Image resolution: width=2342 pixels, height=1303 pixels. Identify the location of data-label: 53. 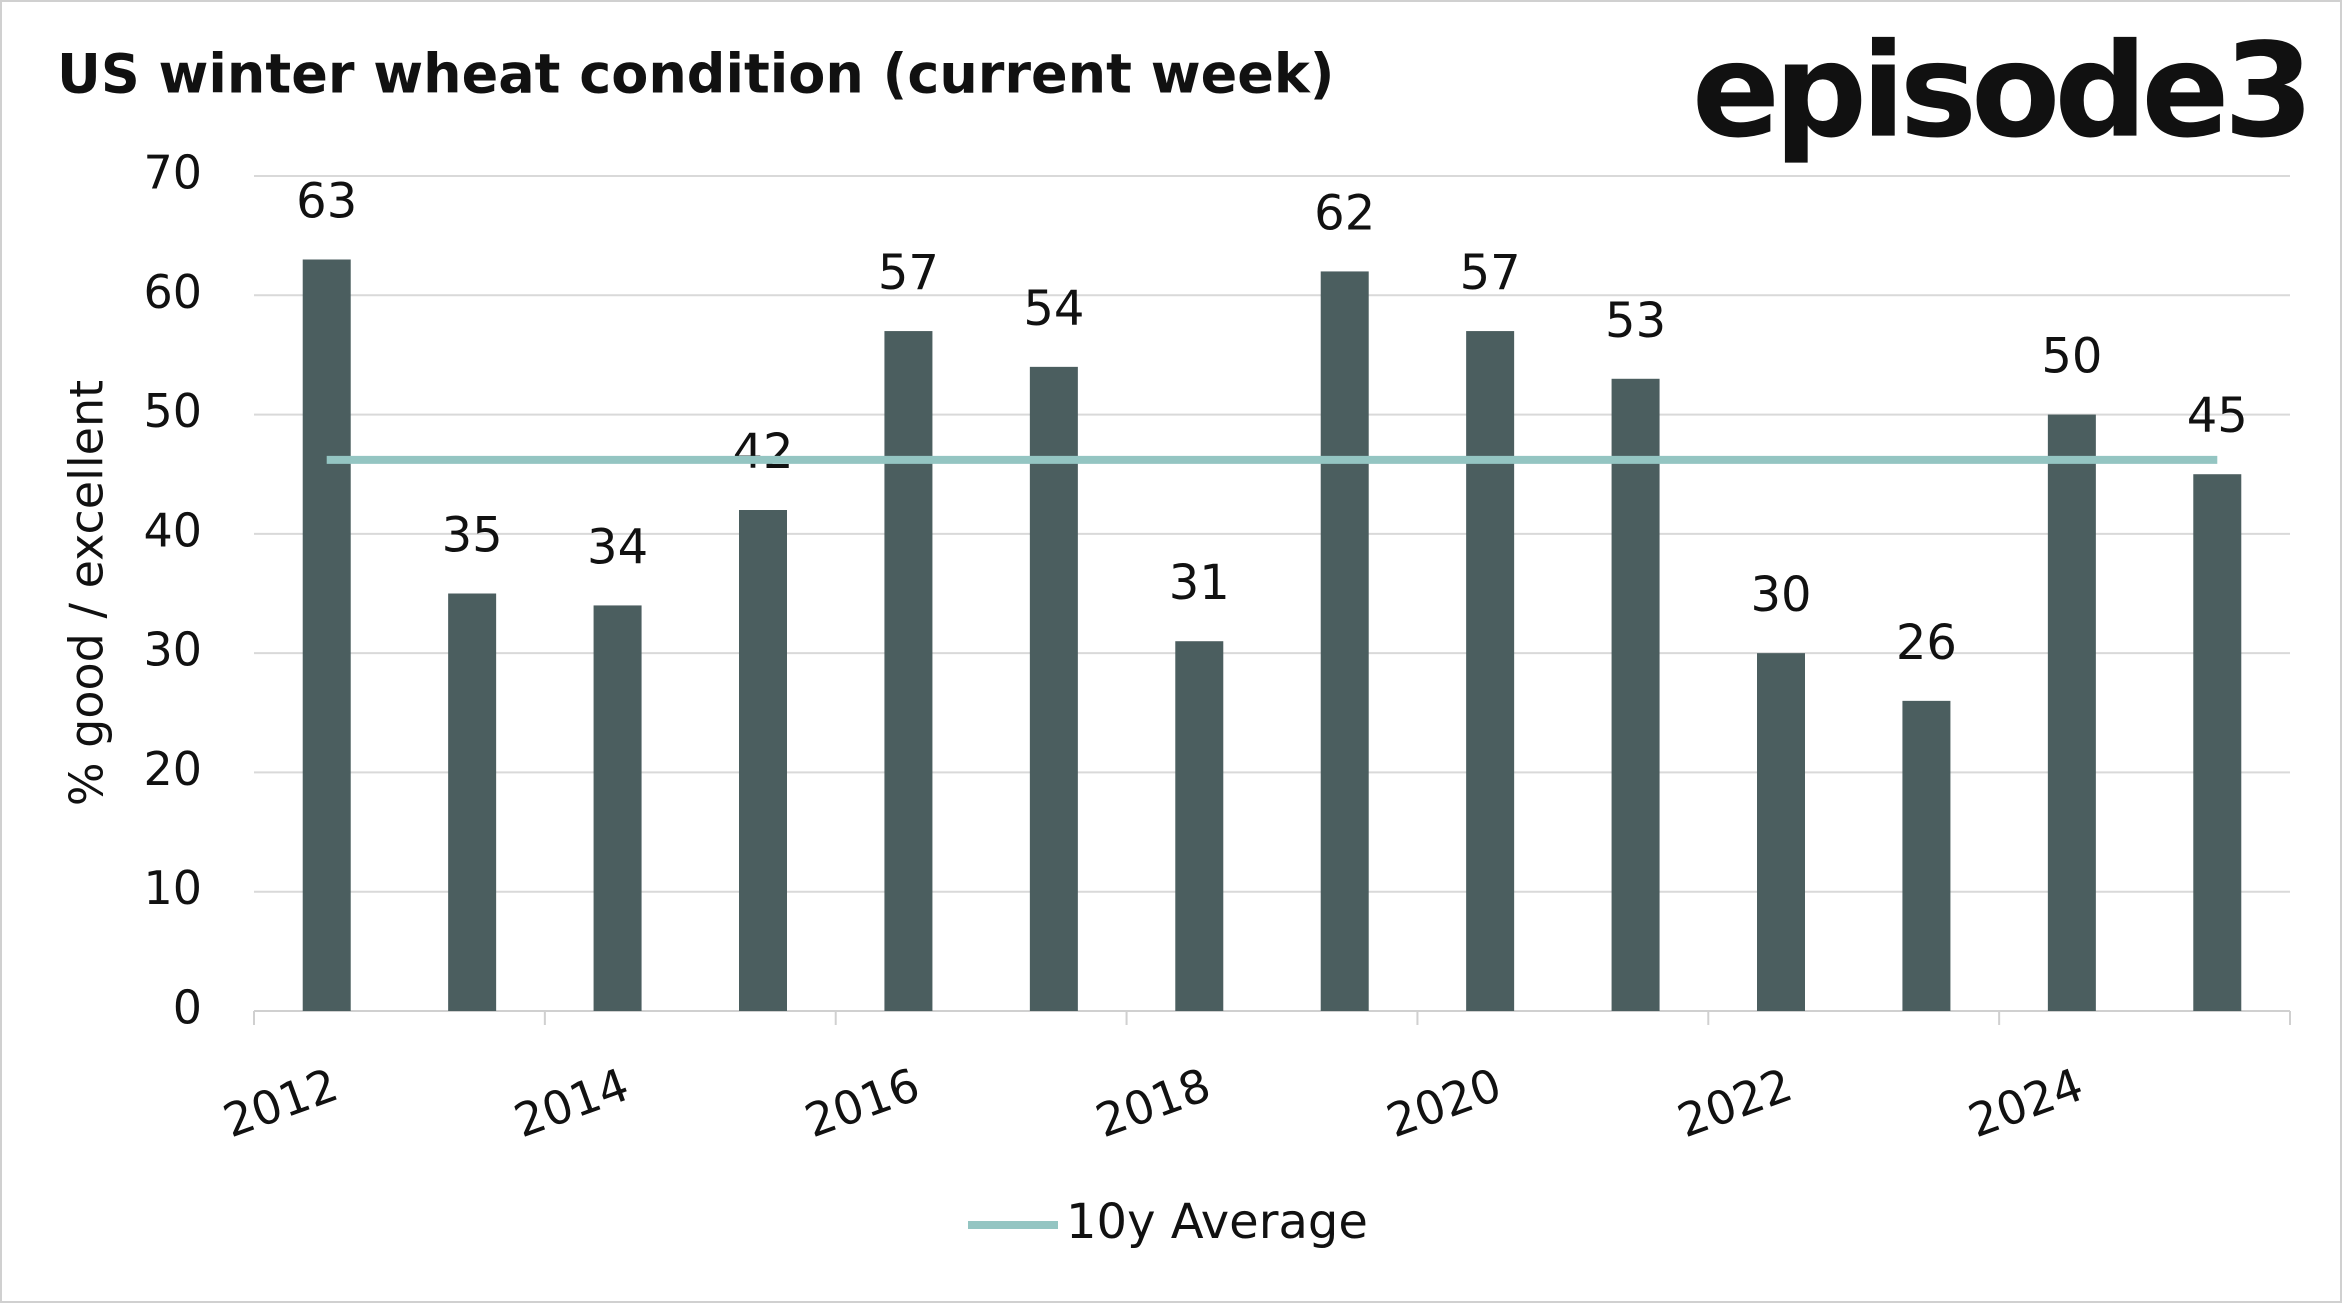
(1635, 321).